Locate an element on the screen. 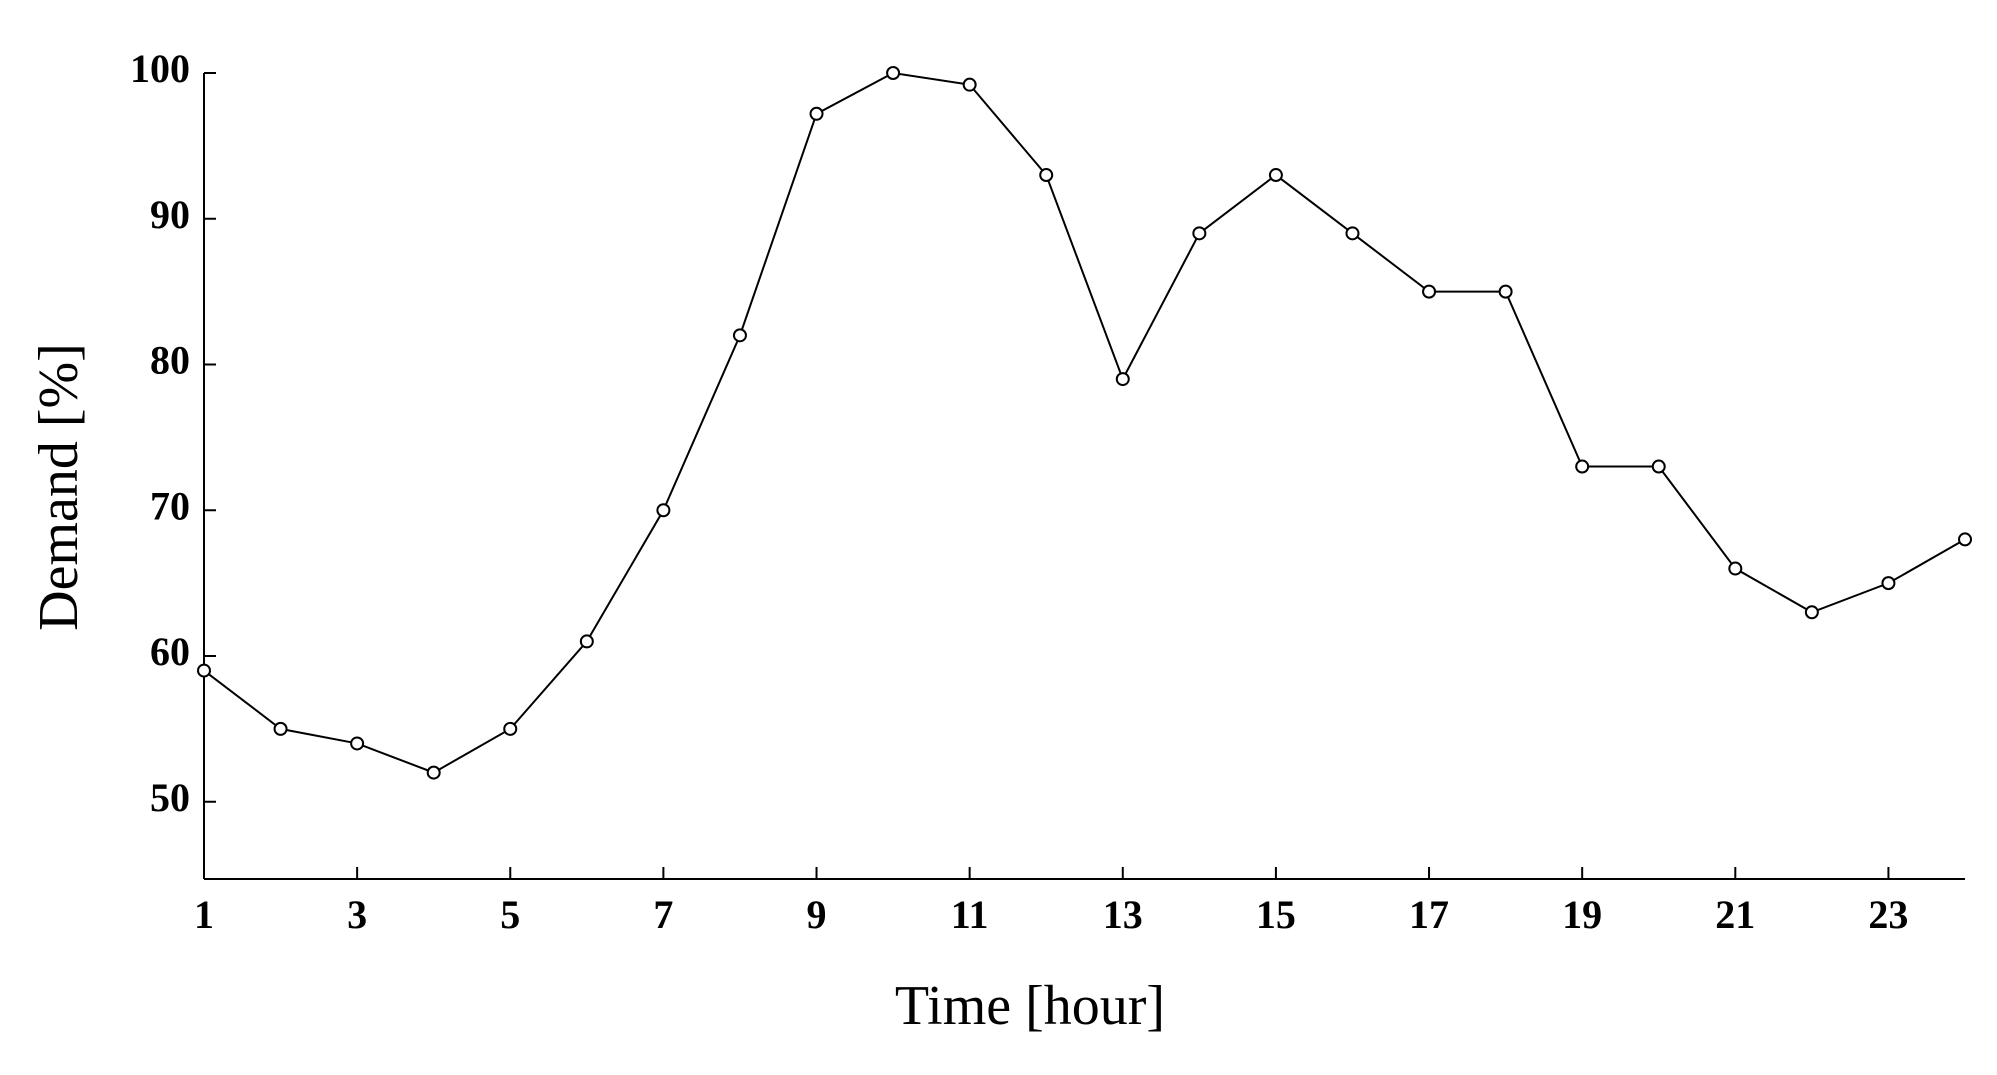 This screenshot has width=1997, height=1075. x-tick-label: 3 is located at coordinates (357, 914).